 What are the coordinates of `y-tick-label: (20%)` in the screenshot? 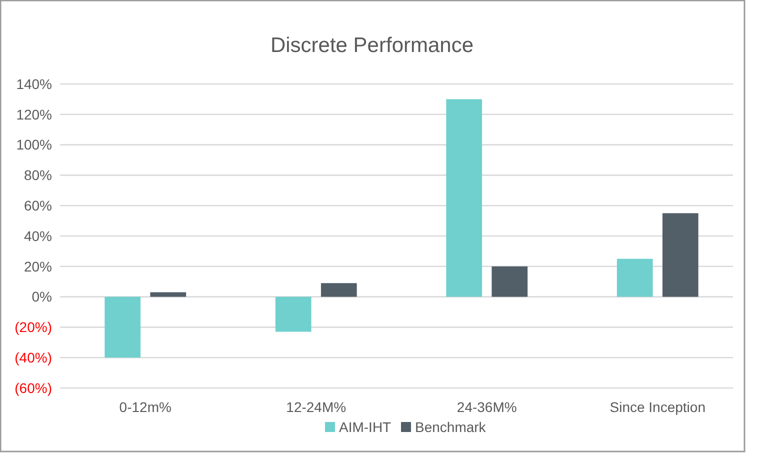 It's located at (33, 327).